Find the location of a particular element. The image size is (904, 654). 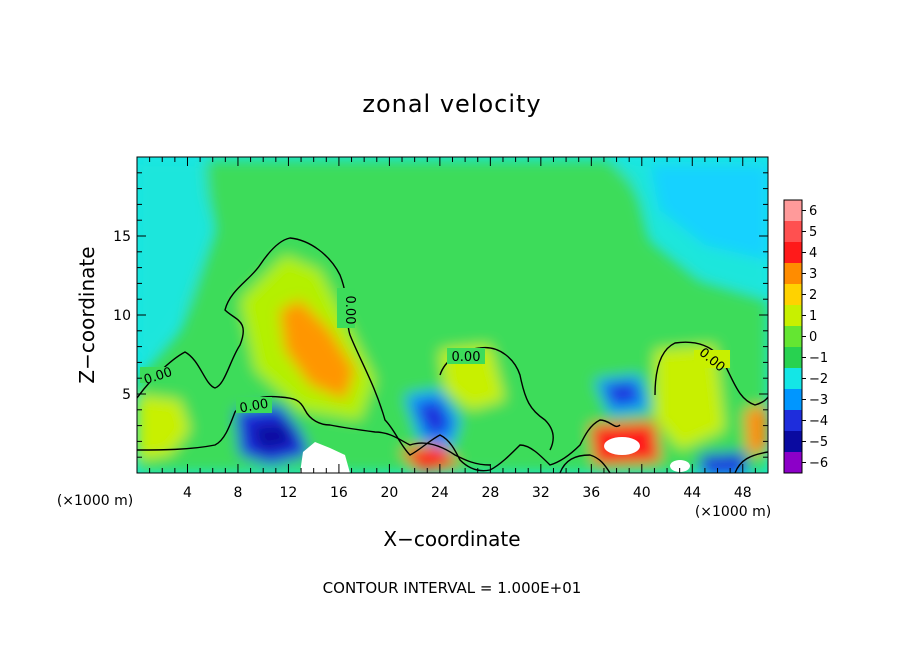

colorbar-tick-label: −2 is located at coordinates (818, 379).